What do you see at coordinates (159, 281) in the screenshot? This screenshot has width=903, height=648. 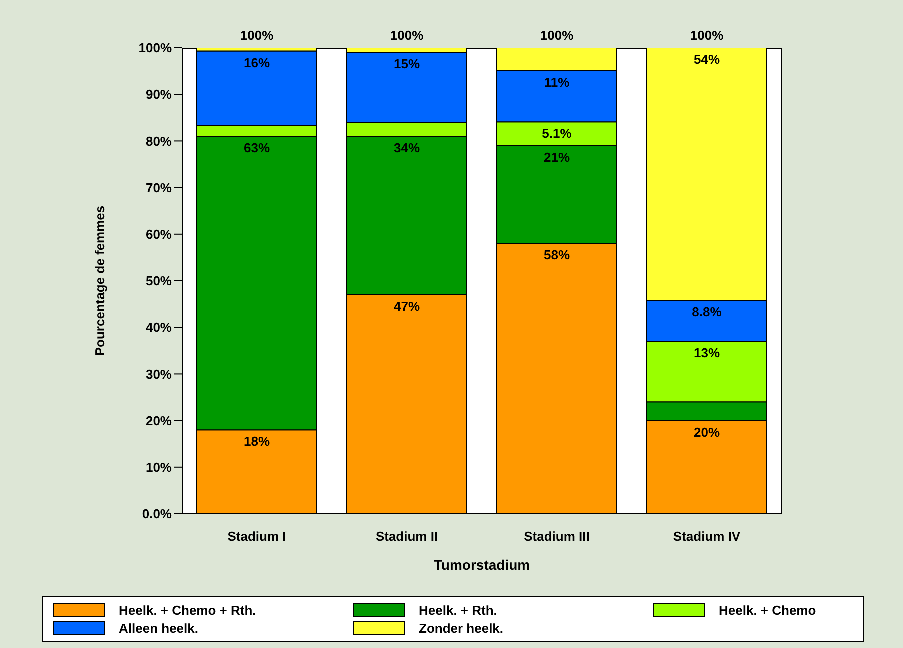 I see `y-tick-label: 50%` at bounding box center [159, 281].